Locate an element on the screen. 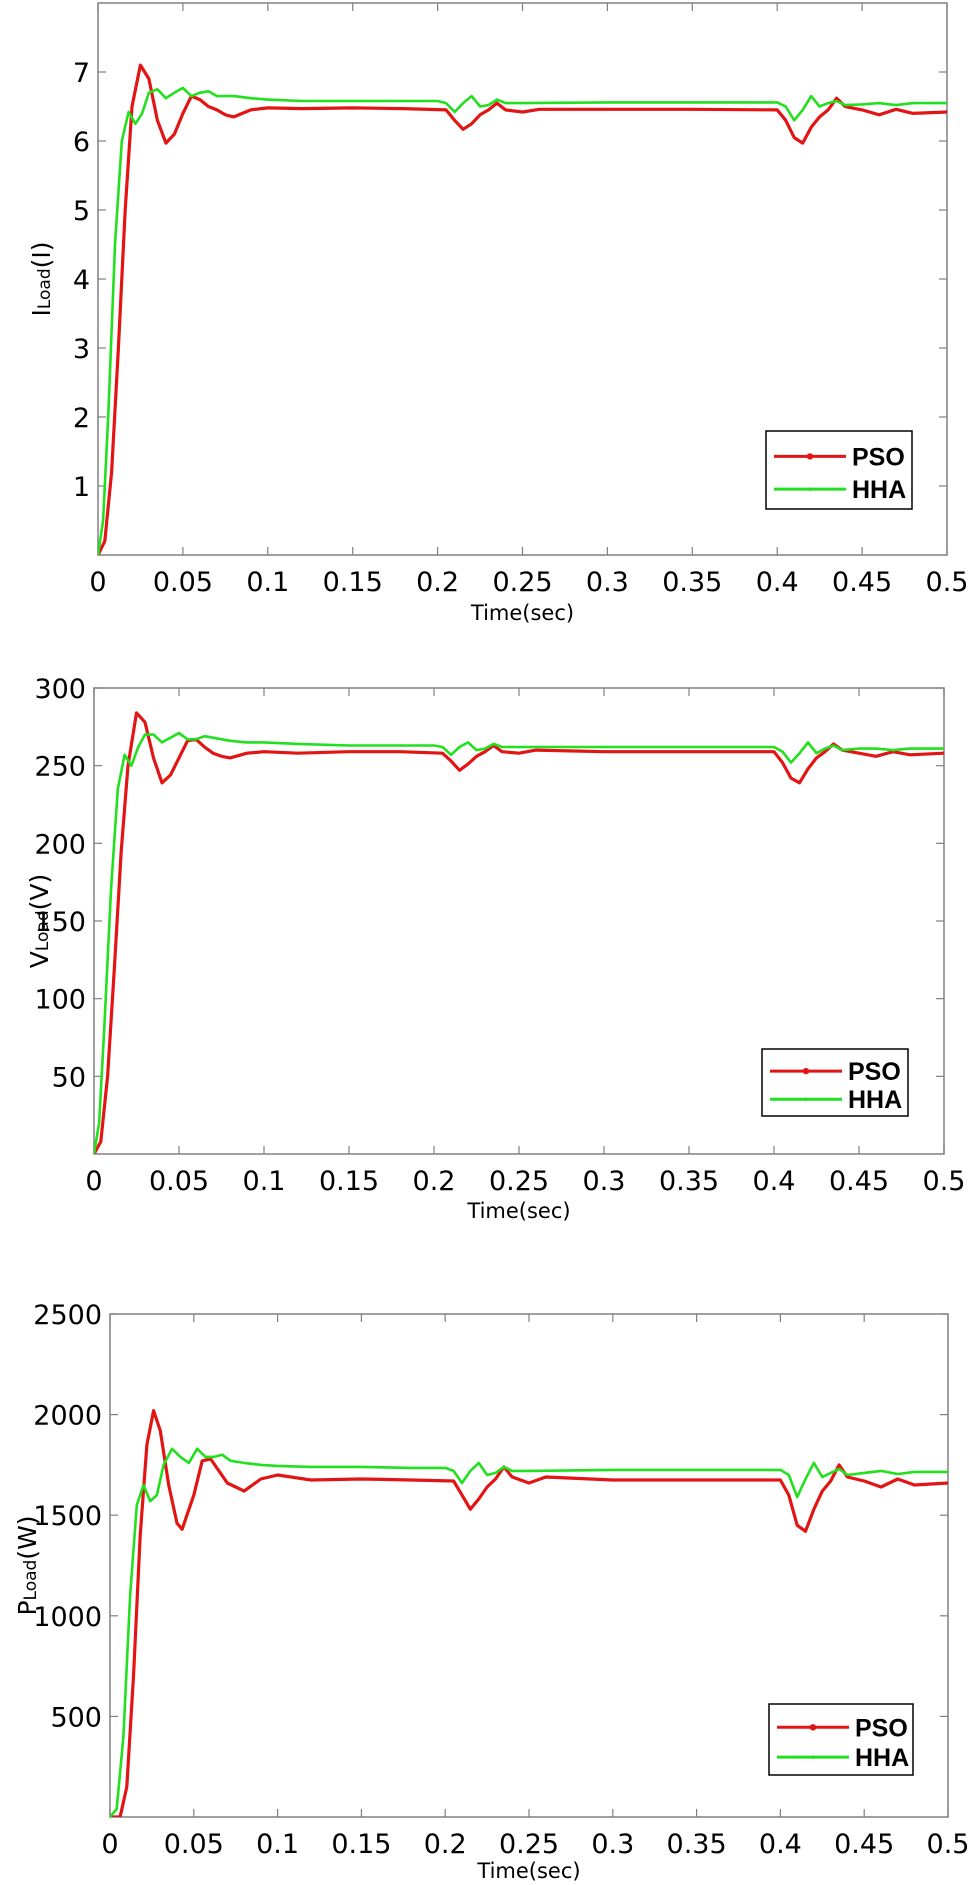 Image resolution: width=969 pixels, height=1885 pixels. y-tick-label: 2 is located at coordinates (81, 418).